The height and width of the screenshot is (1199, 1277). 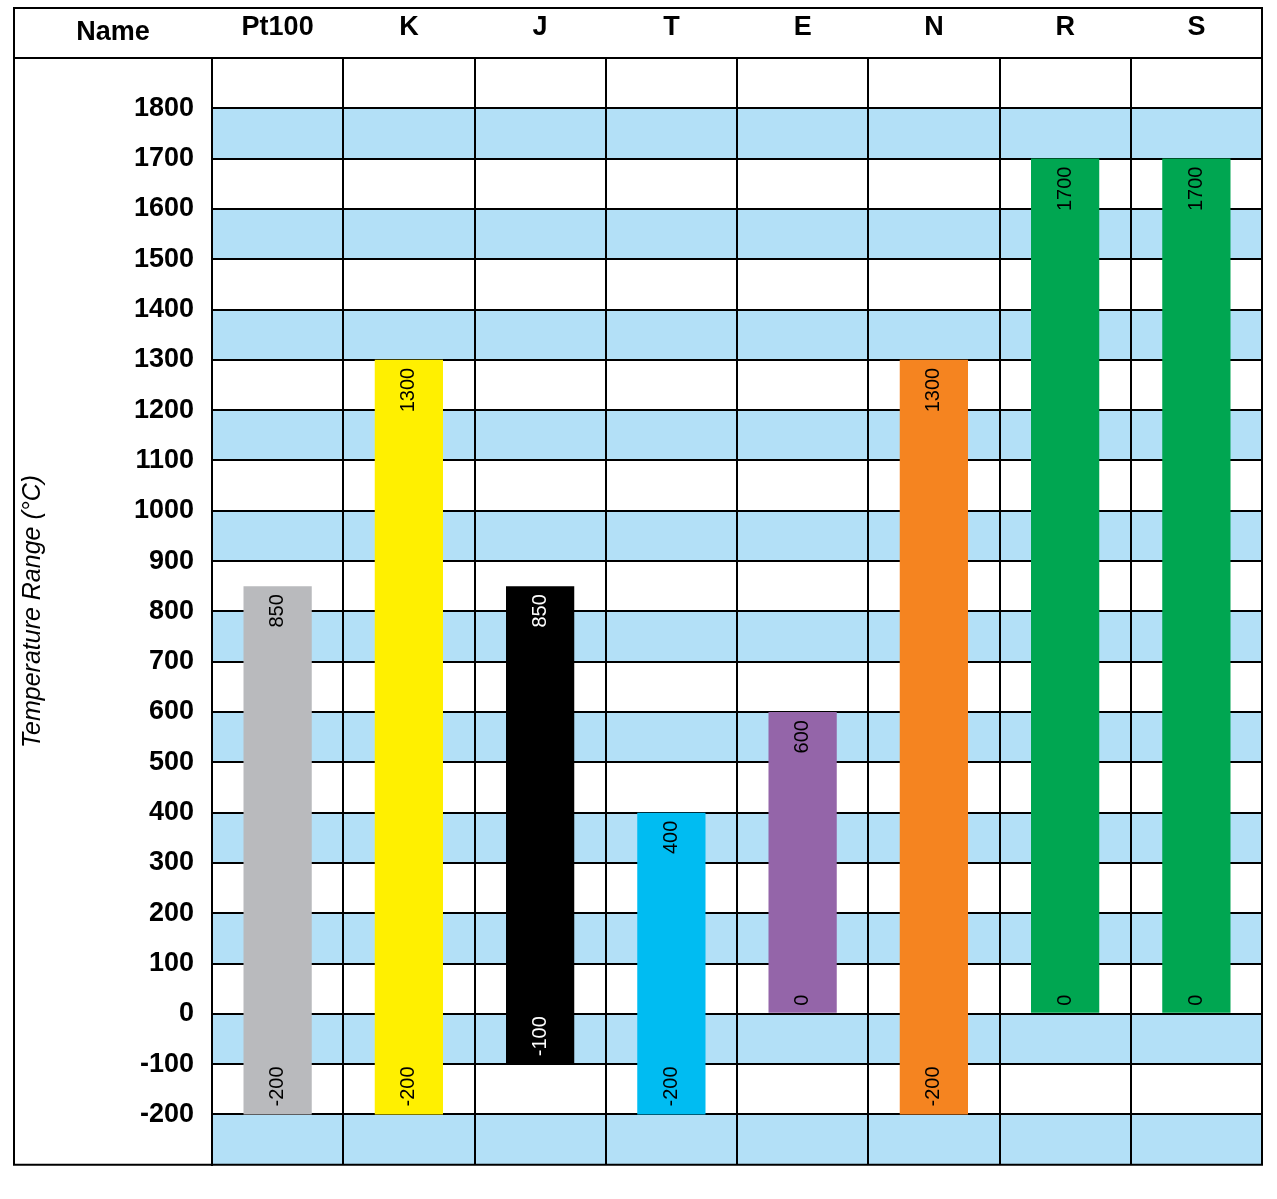 I want to click on y-tick-label: 1600, so click(x=163, y=207).